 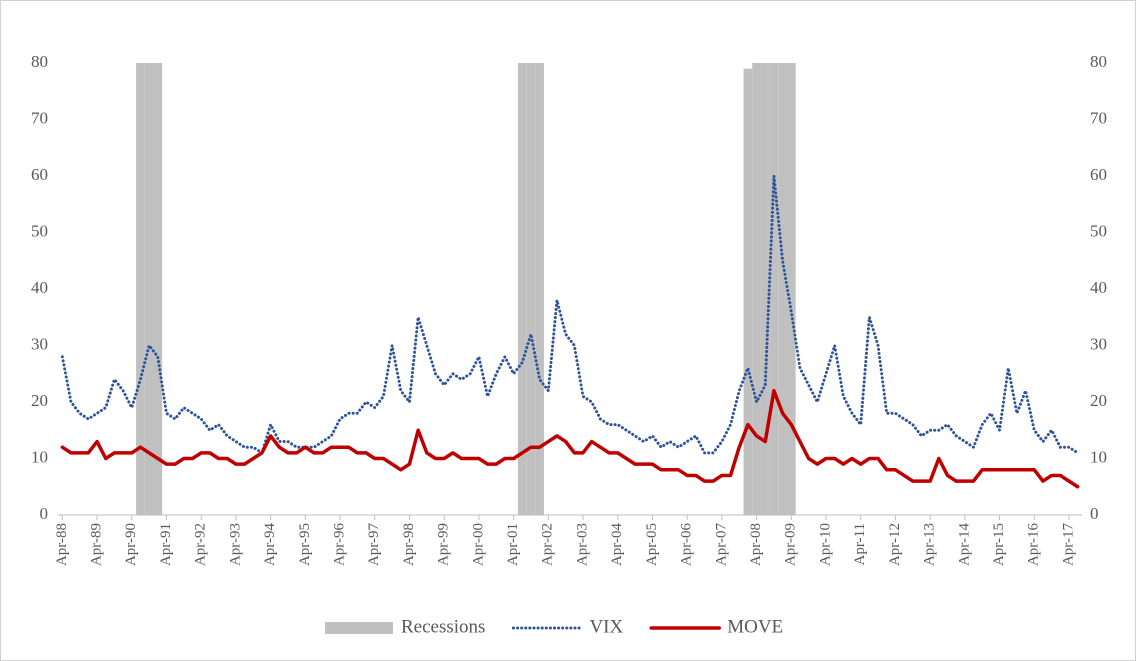 What do you see at coordinates (374, 545) in the screenshot?
I see `x-tick-label: Apr-97` at bounding box center [374, 545].